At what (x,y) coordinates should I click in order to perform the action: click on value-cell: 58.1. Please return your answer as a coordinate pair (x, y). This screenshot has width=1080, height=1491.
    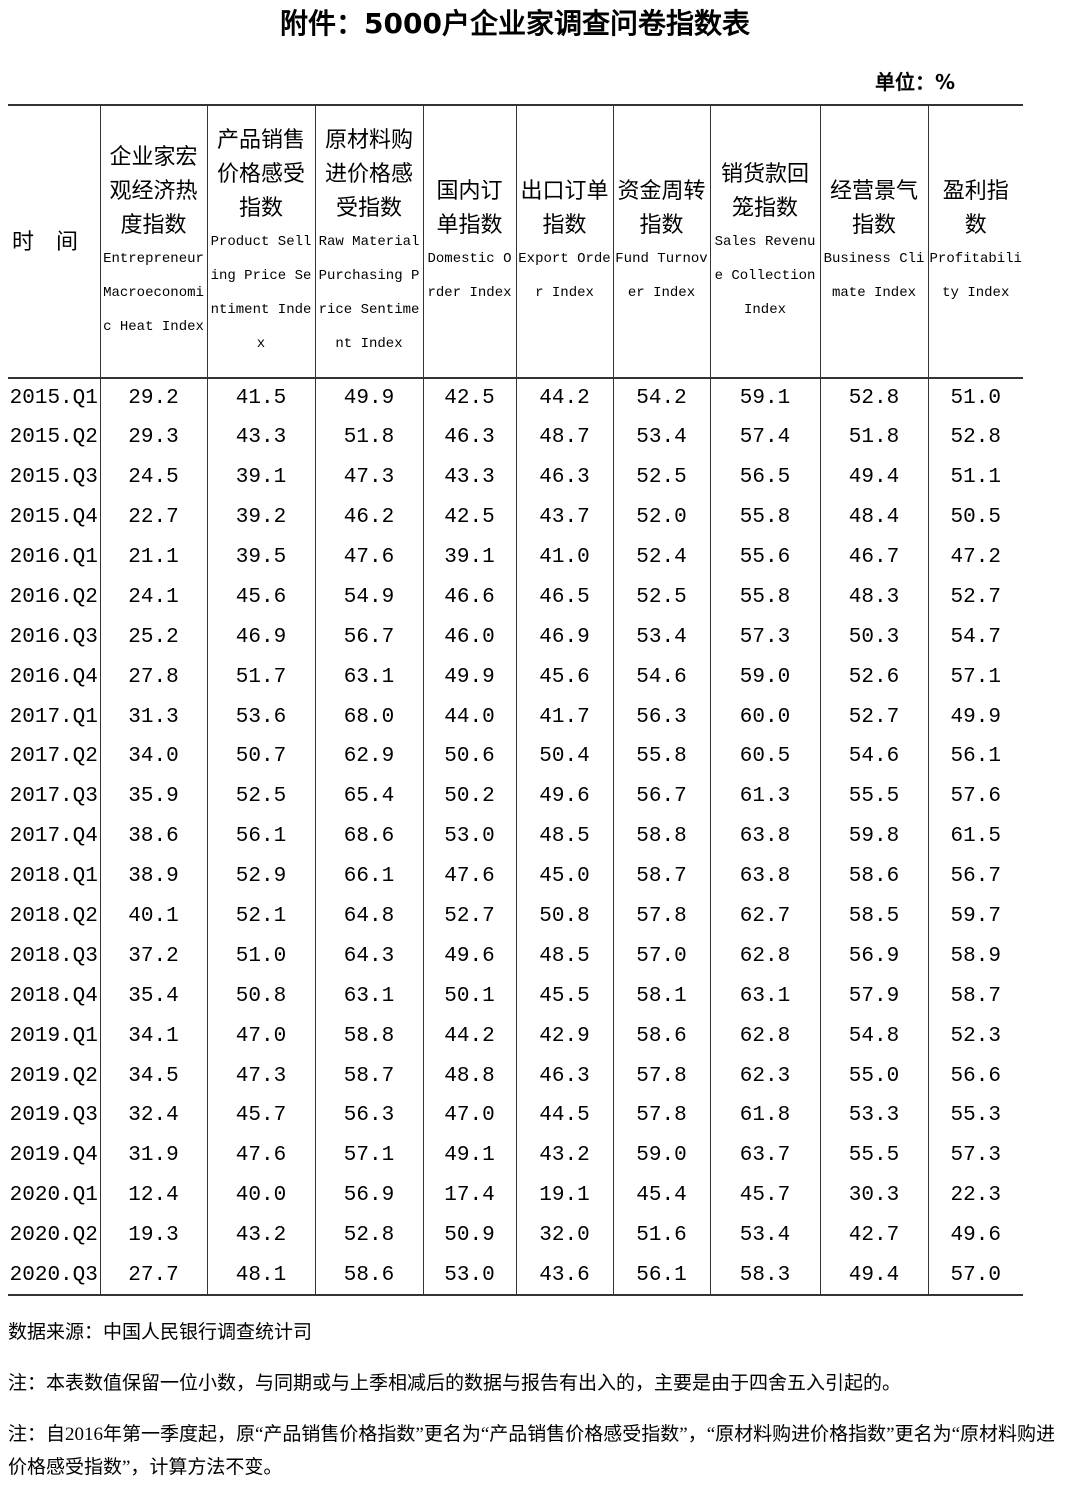
    Looking at the image, I should click on (661, 996).